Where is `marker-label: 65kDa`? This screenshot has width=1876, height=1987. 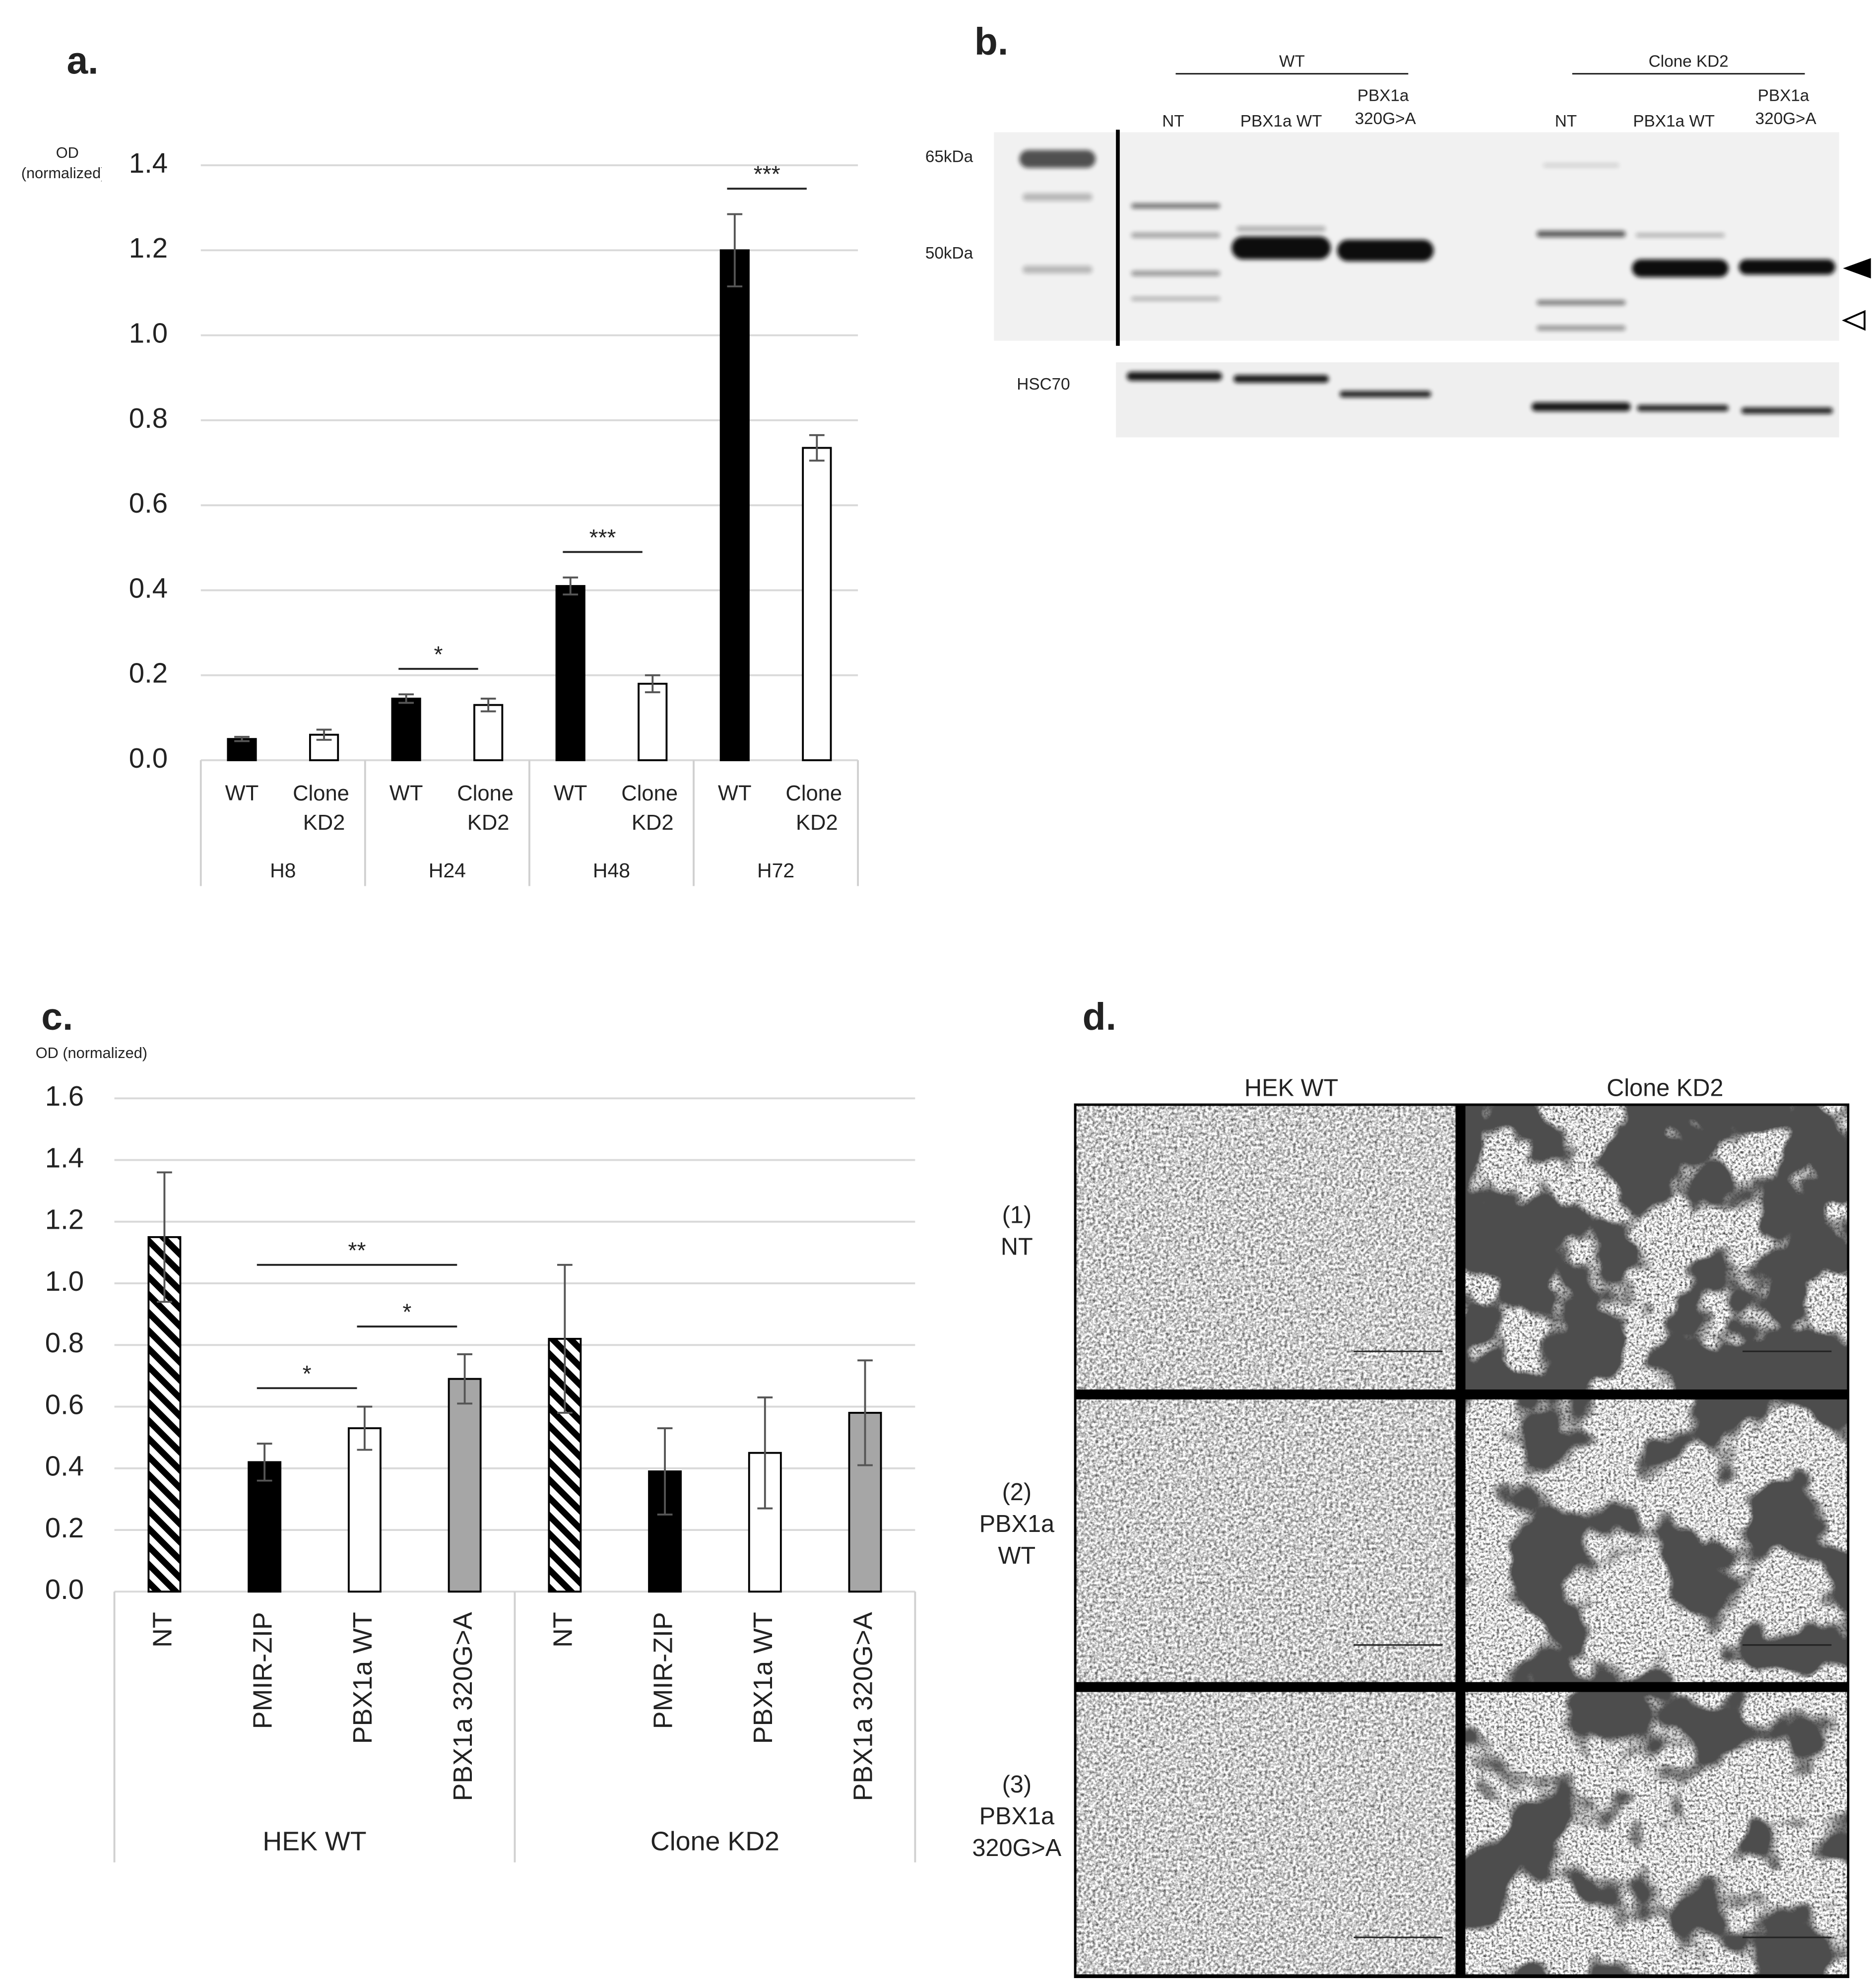
marker-label: 65kDa is located at coordinates (949, 157).